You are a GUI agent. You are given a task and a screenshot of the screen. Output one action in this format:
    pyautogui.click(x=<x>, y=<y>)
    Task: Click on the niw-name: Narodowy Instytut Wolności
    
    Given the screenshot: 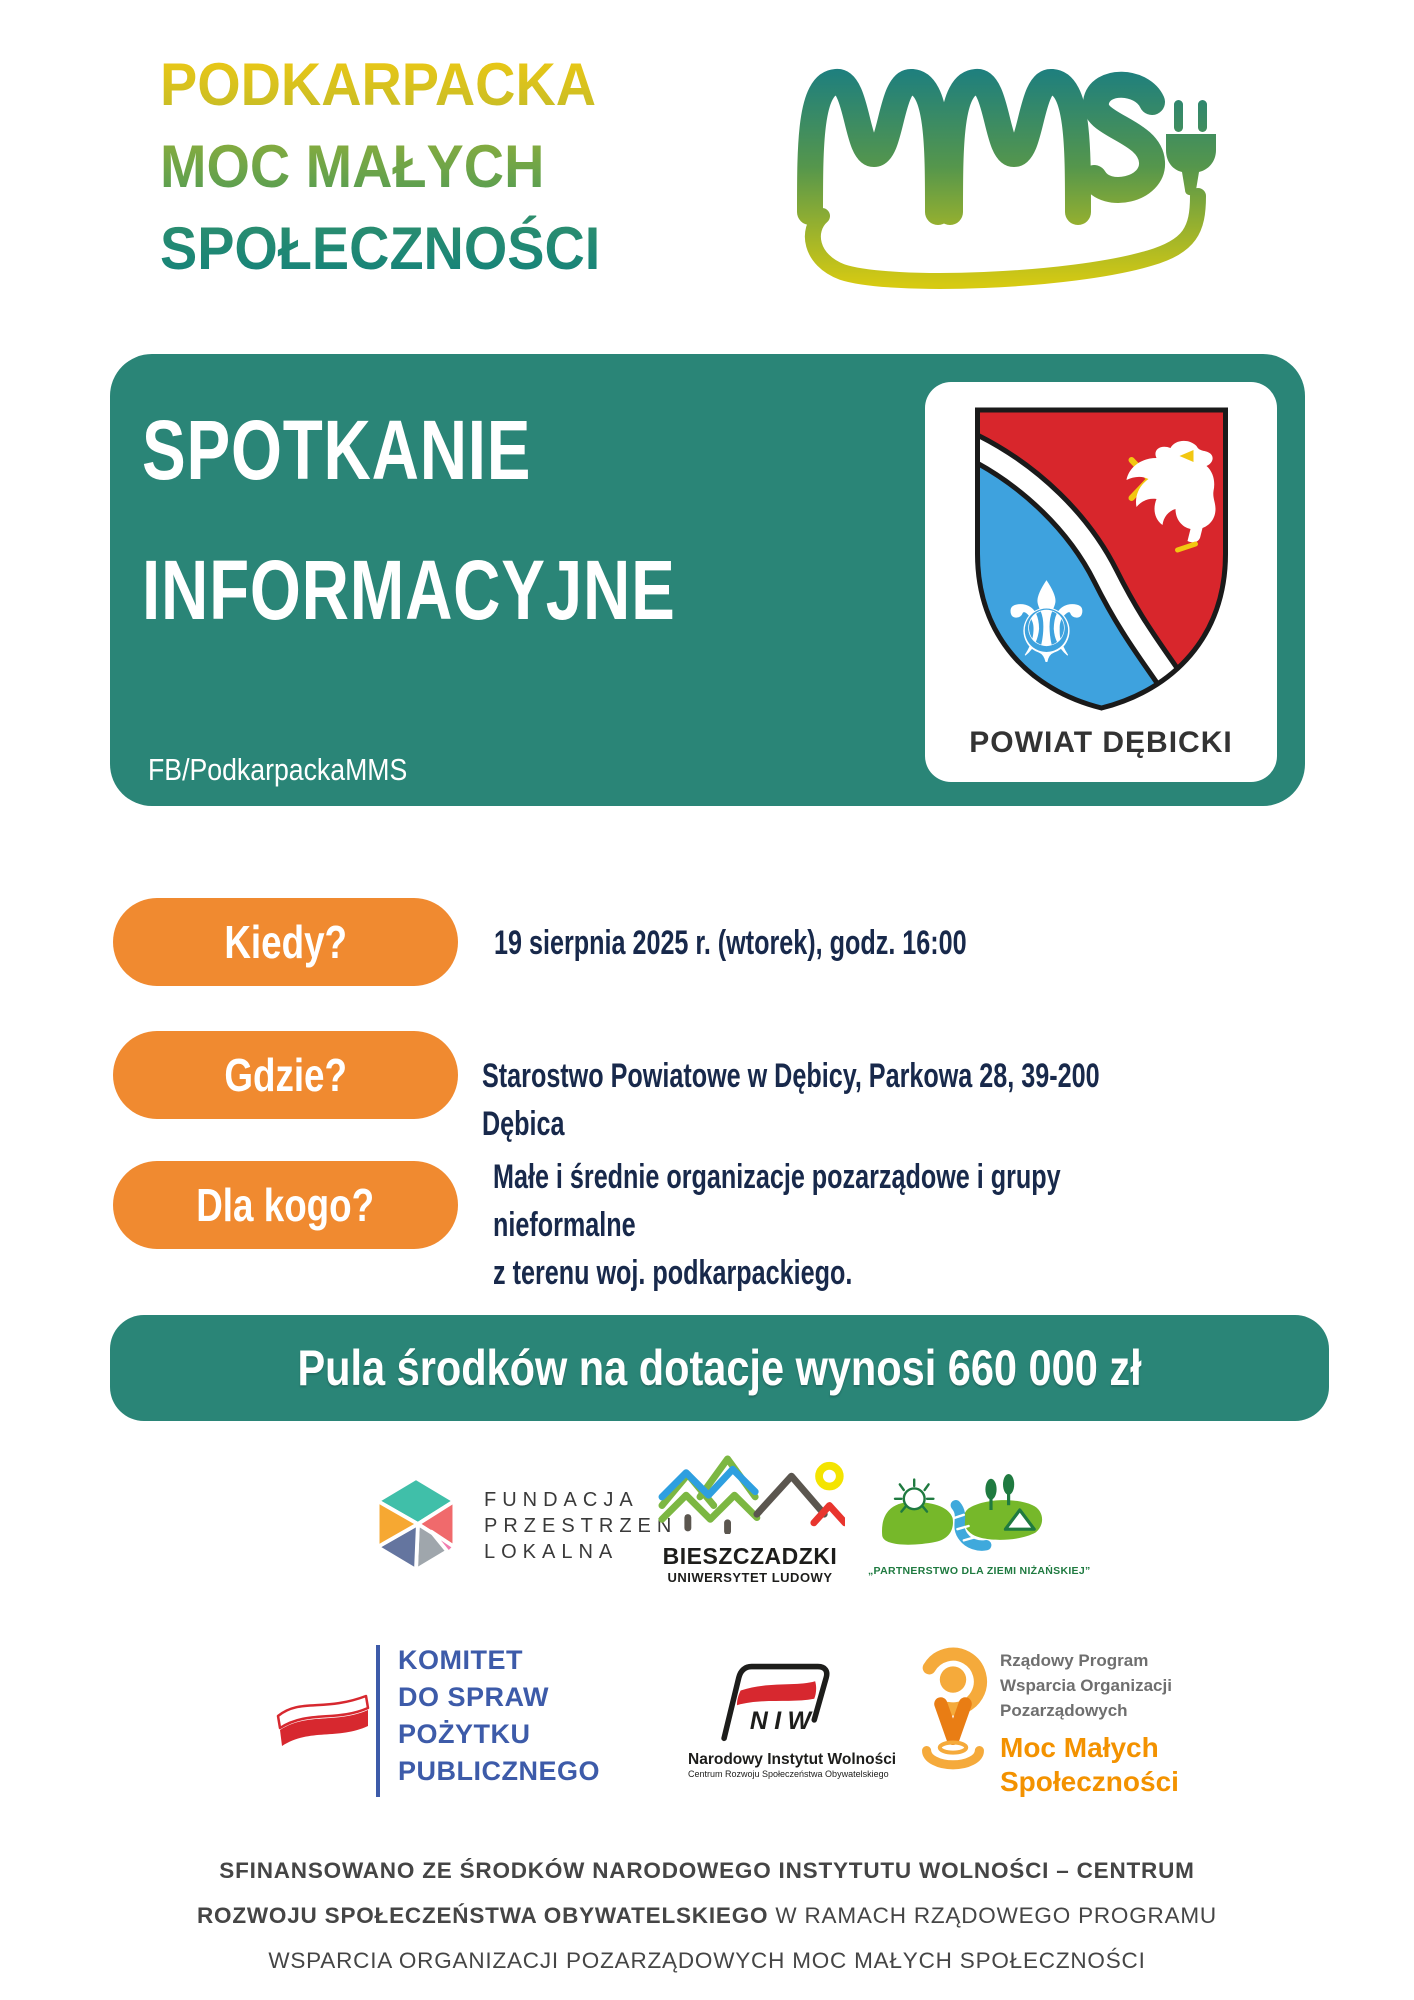 What is the action you would take?
    pyautogui.click(x=792, y=1759)
    